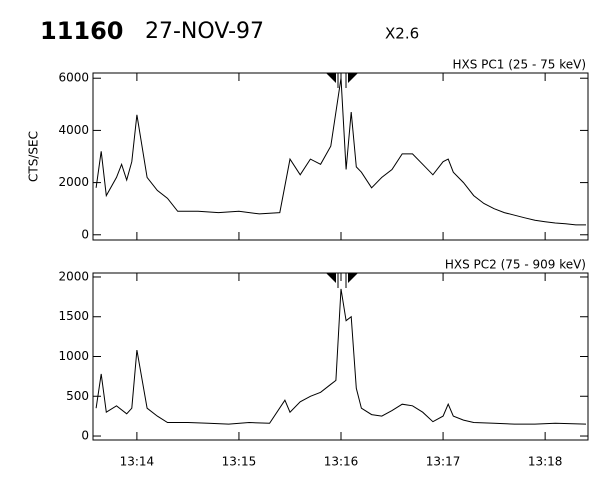 The height and width of the screenshot is (480, 600). I want to click on y-axis-label: CTS/SEC, so click(34, 156).